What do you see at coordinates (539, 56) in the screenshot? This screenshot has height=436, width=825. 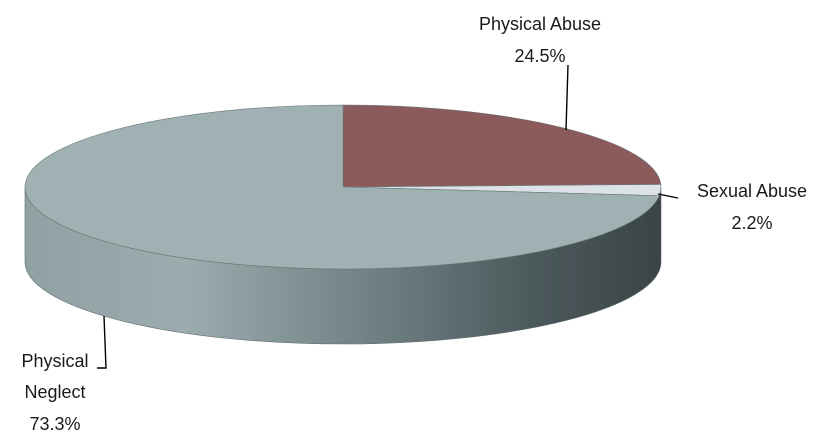 I see `slice-value-physical-abuse: 24.5%` at bounding box center [539, 56].